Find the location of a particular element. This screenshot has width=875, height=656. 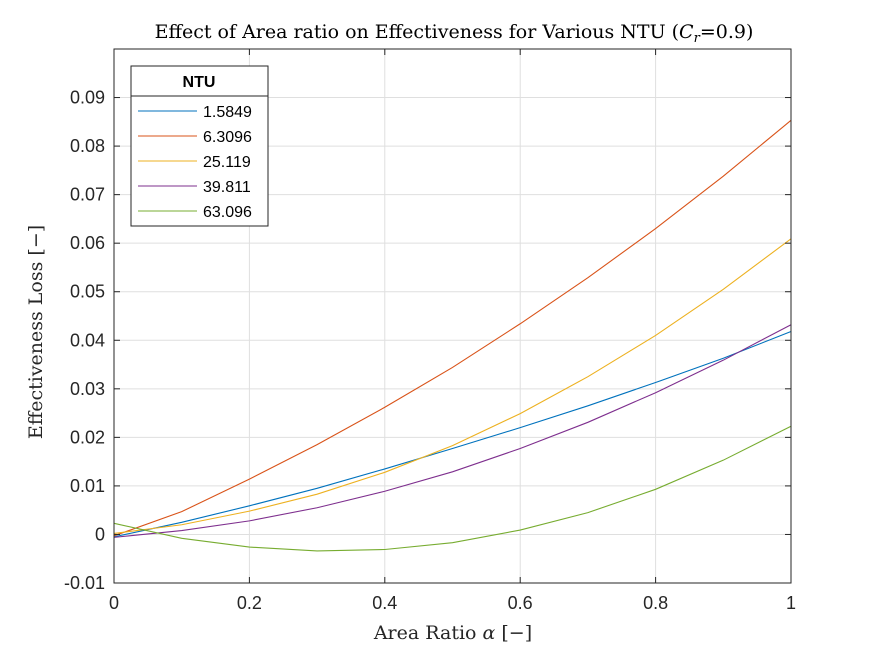

y-tick-label: 0.09 is located at coordinates (87, 98).